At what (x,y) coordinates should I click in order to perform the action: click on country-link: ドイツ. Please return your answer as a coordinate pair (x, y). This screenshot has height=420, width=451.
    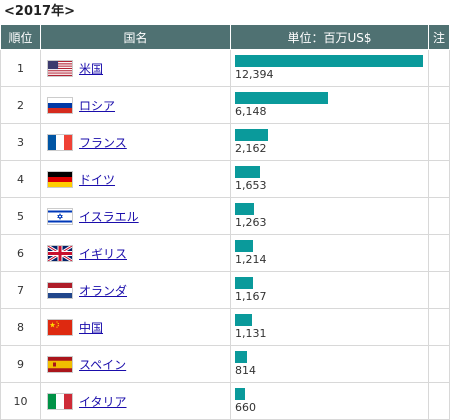
    Looking at the image, I should click on (97, 179).